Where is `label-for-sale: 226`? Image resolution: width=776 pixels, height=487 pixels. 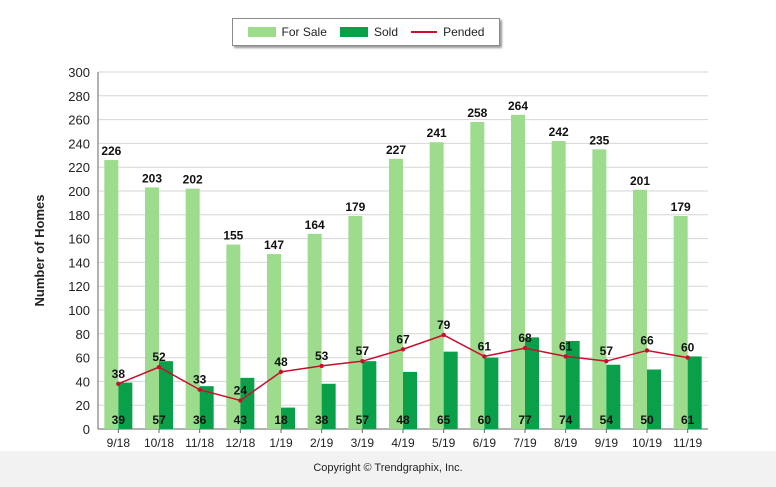
label-for-sale: 226 is located at coordinates (111, 151).